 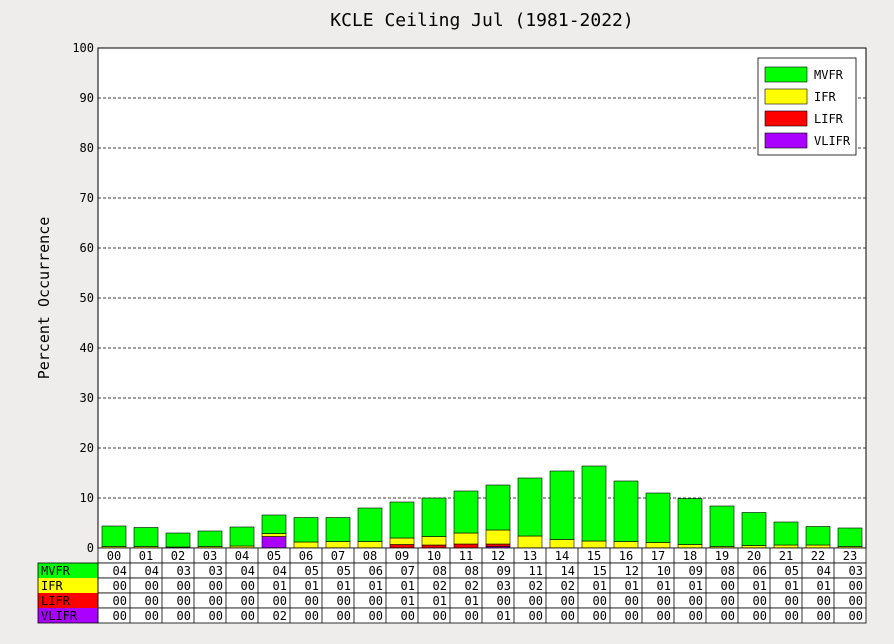 I want to click on x-tick-label: 19, so click(x=722, y=556).